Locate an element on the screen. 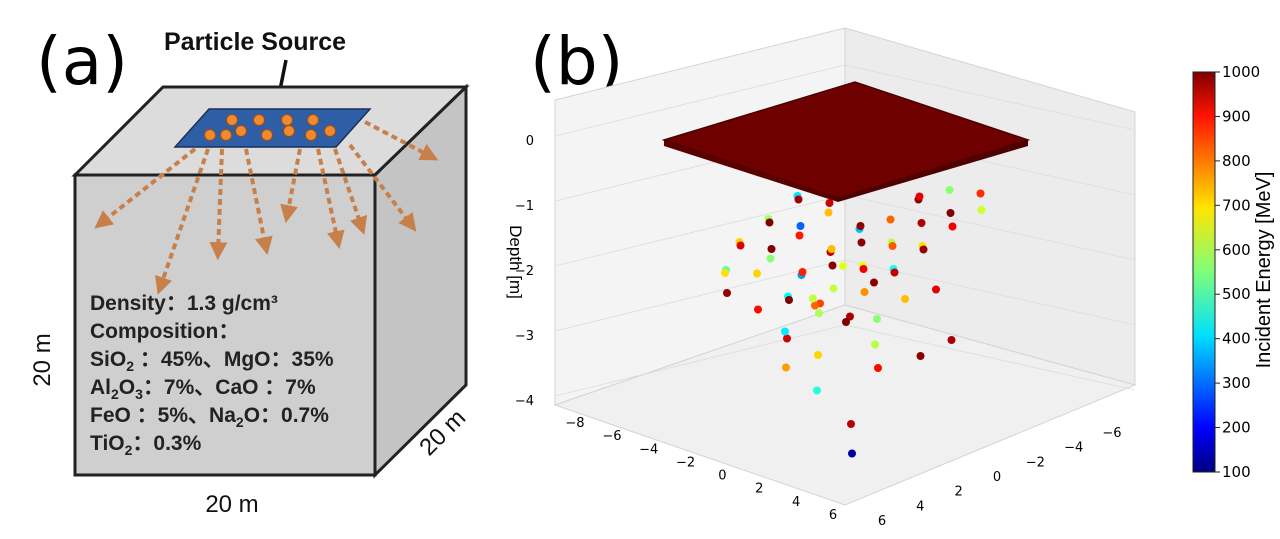  x-tick-label: −4 is located at coordinates (648, 449).